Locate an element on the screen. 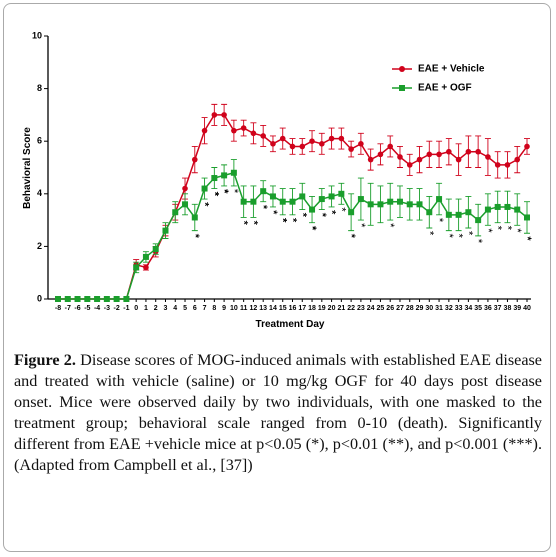 This screenshot has width=556, height=557. x-tick-label: 13 is located at coordinates (263, 308).